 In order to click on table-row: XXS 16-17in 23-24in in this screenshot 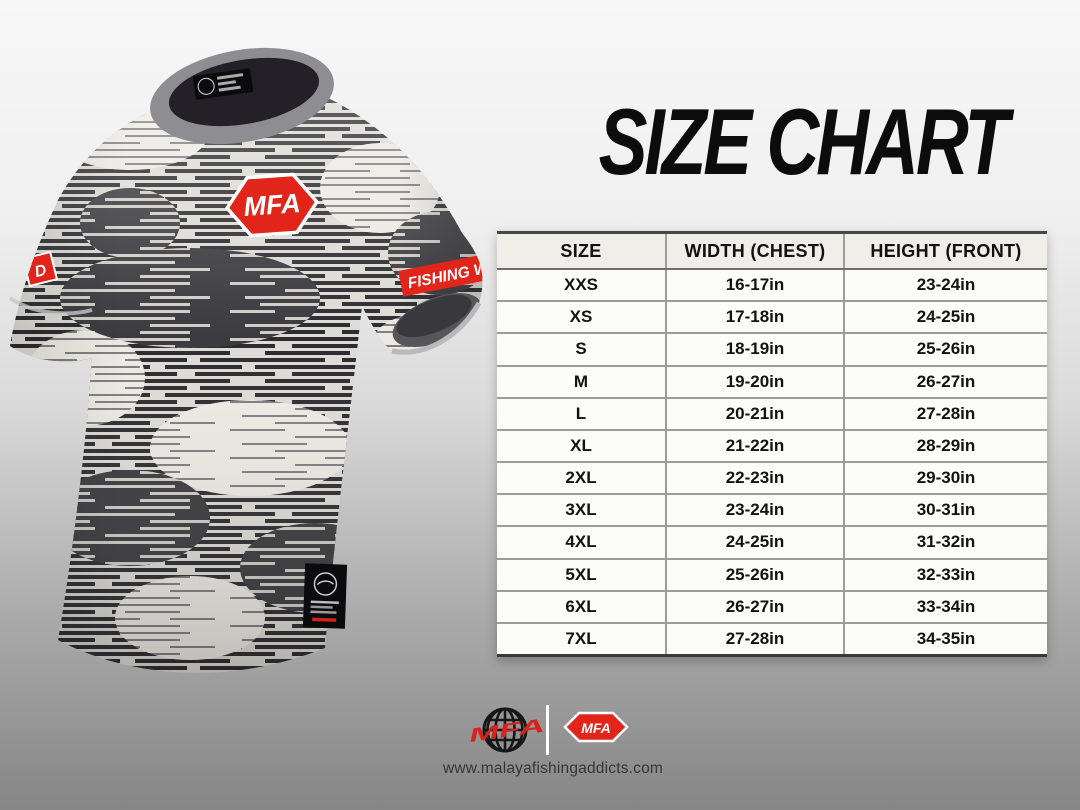, I will do `click(772, 285)`.